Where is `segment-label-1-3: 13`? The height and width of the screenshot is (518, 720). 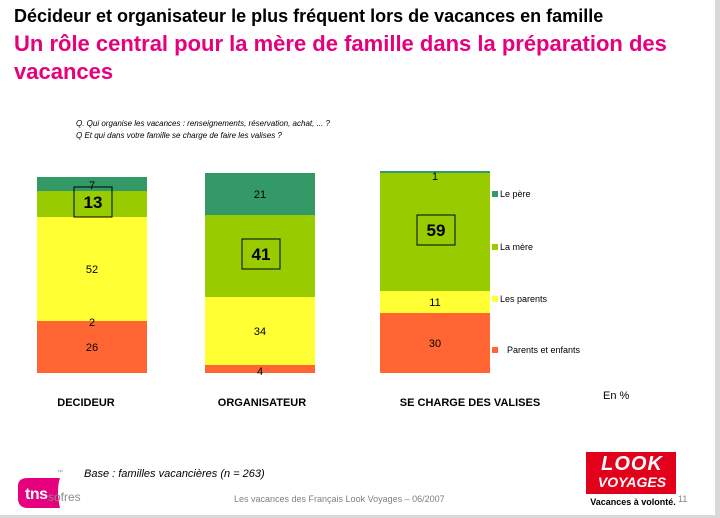
segment-label-1-3: 13 is located at coordinates (93, 202).